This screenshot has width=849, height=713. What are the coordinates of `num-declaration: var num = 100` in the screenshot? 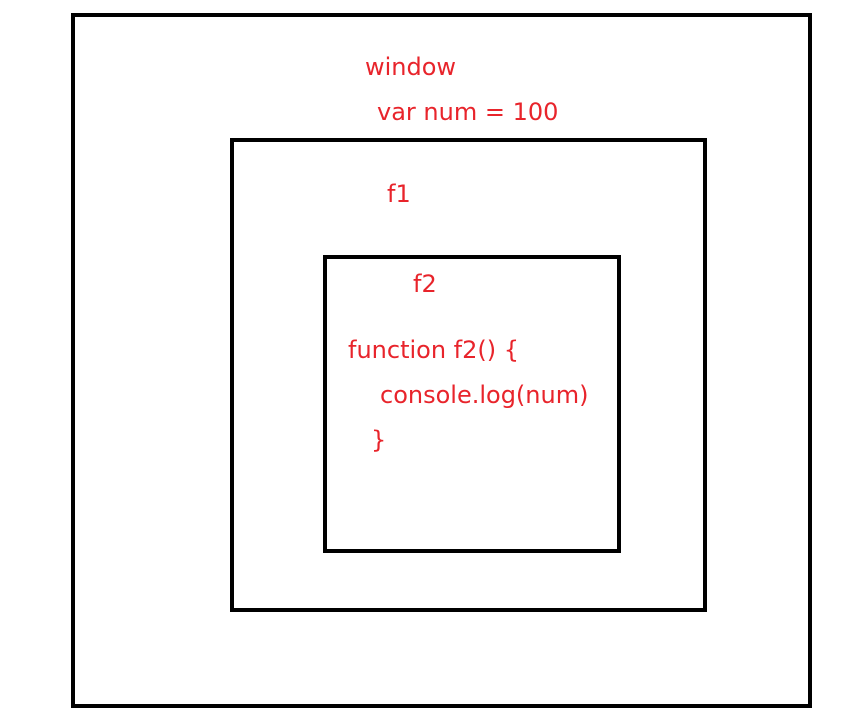 It's located at (468, 112).